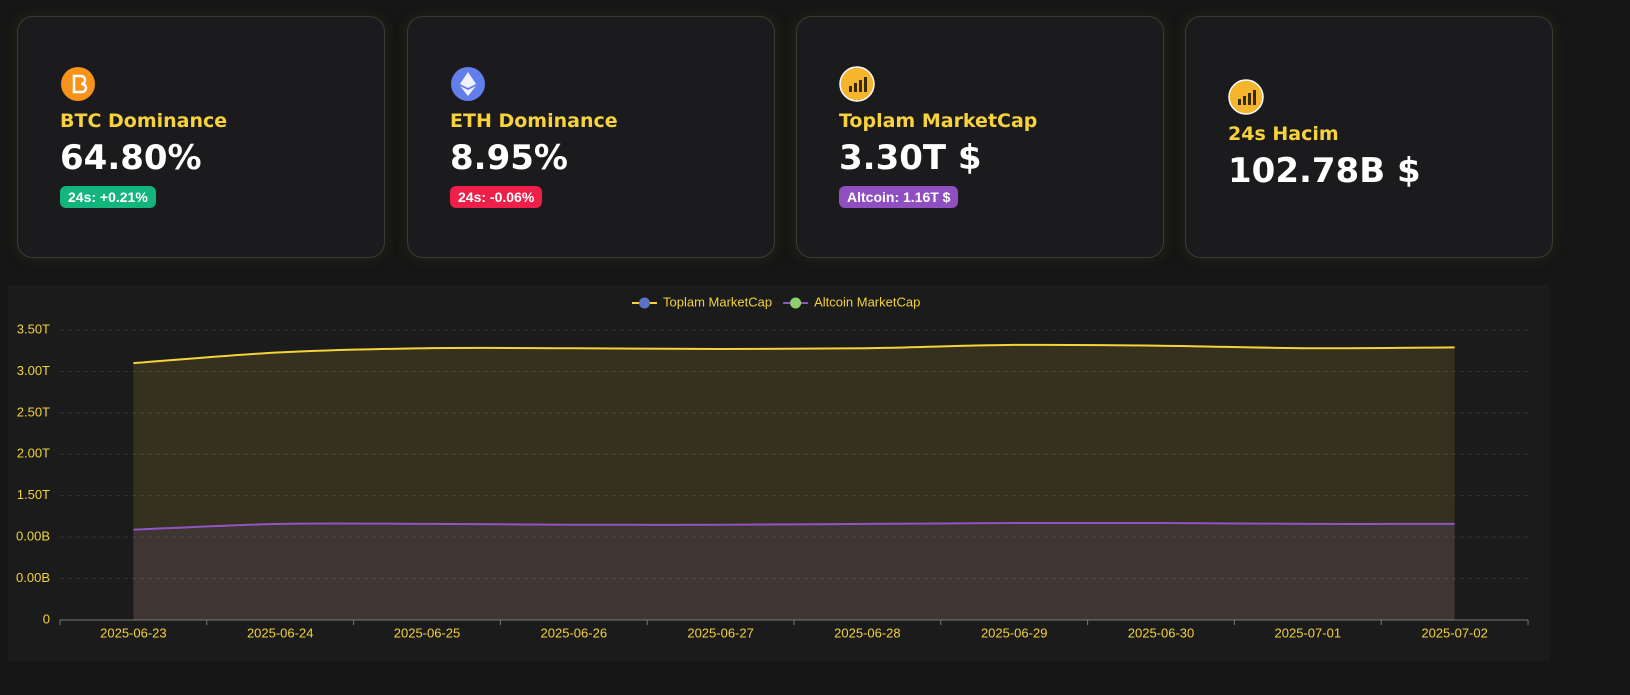  What do you see at coordinates (1283, 134) in the screenshot?
I see `card-title: 24s Hacim` at bounding box center [1283, 134].